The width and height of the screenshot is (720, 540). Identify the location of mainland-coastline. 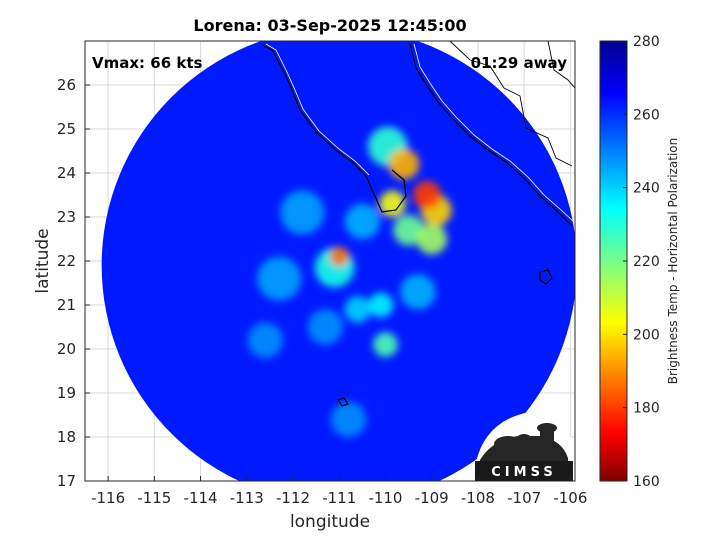
(491, 135).